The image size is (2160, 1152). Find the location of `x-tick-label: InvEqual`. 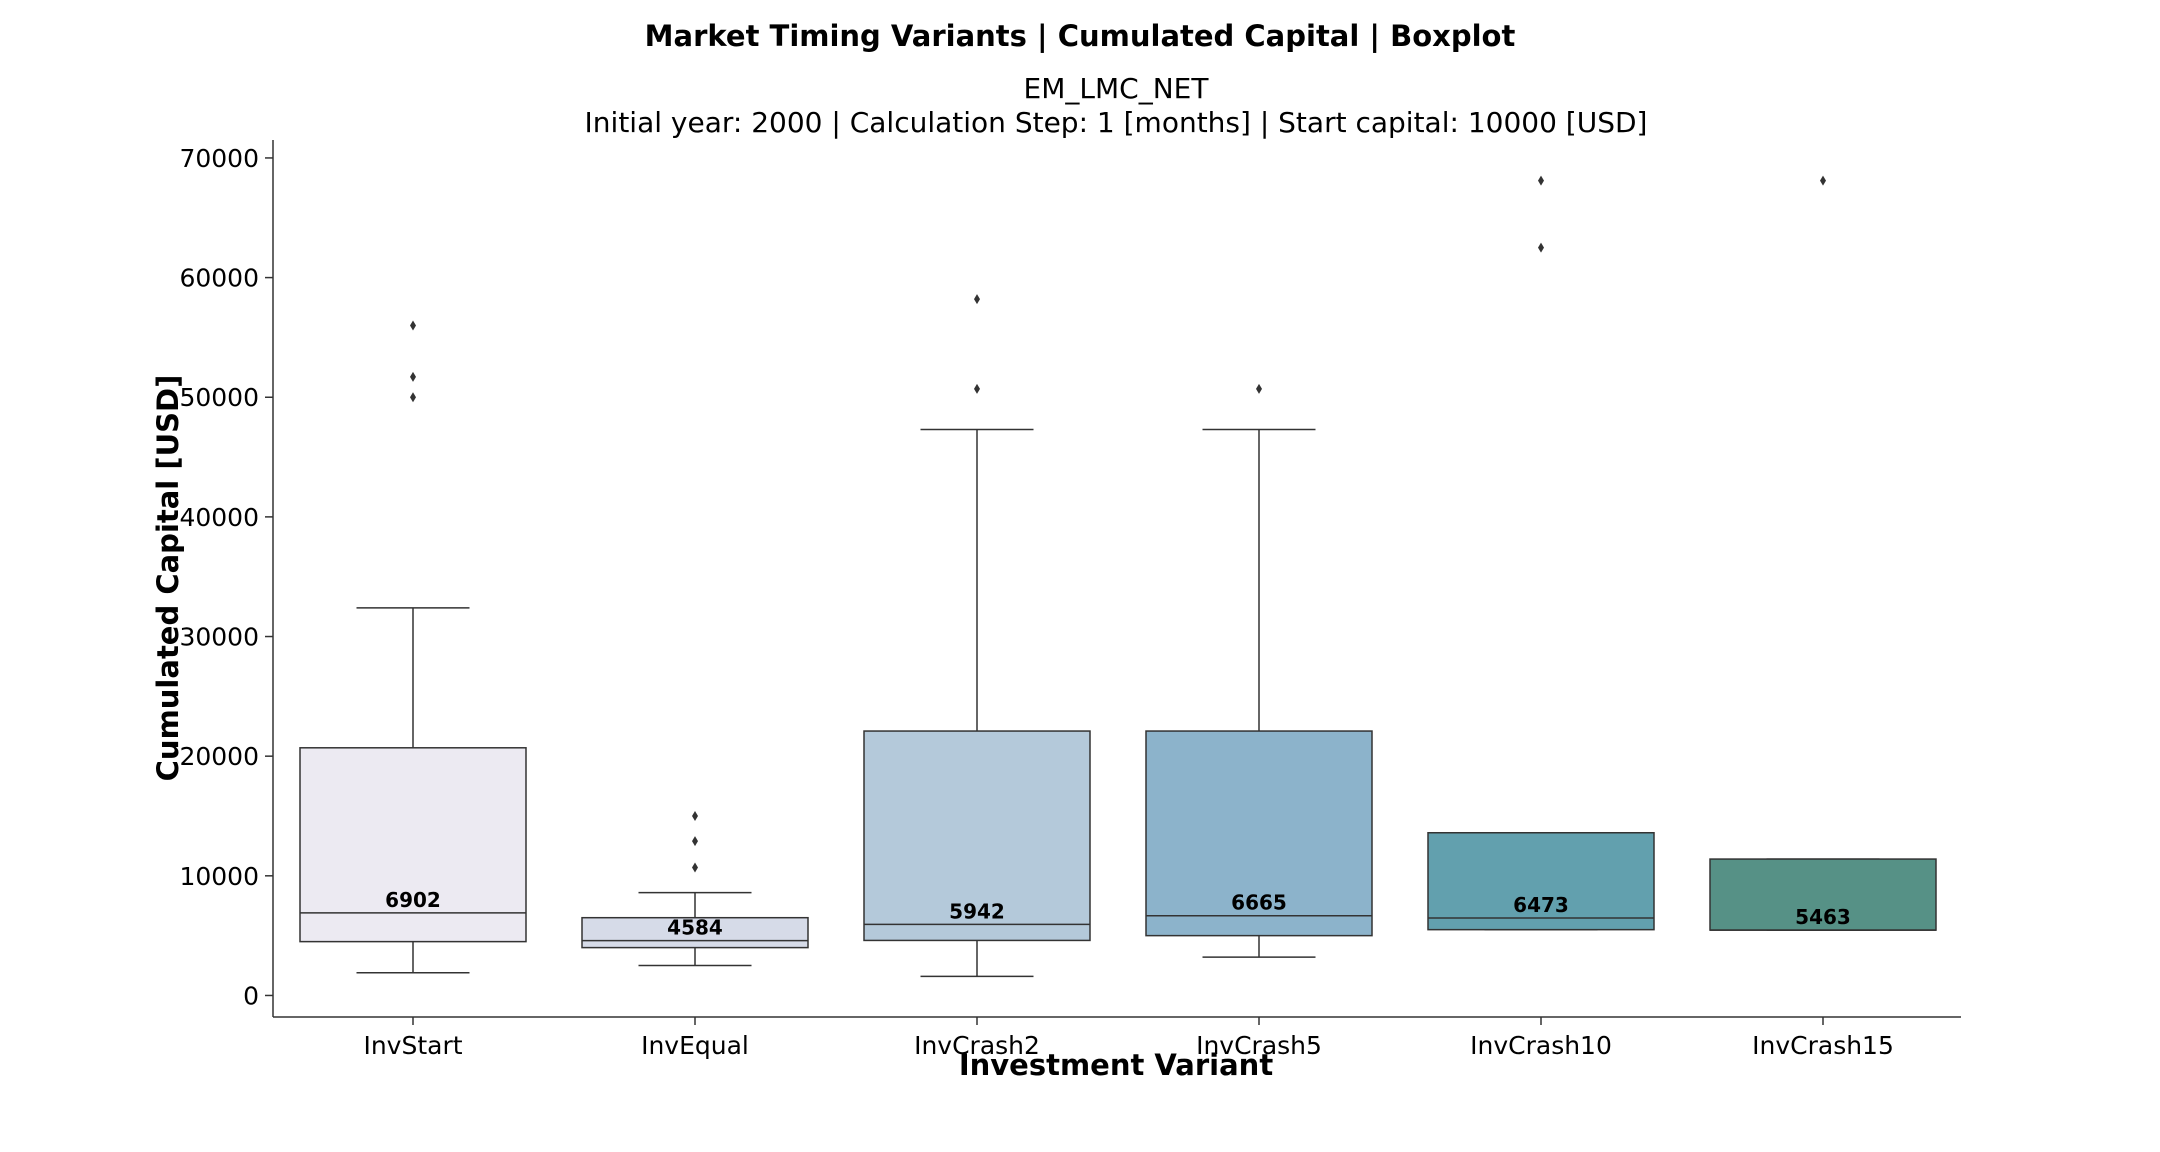

x-tick-label: InvEqual is located at coordinates (695, 1045).